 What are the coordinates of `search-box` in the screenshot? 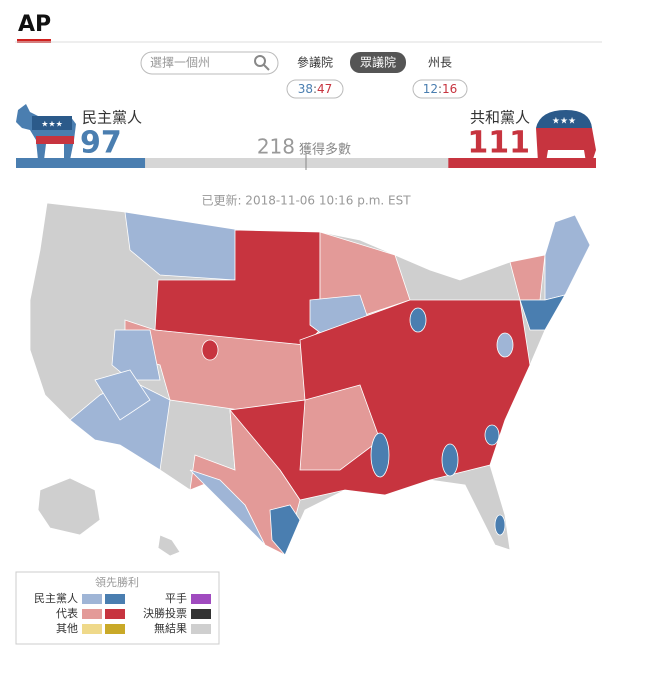 It's located at (209, 63).